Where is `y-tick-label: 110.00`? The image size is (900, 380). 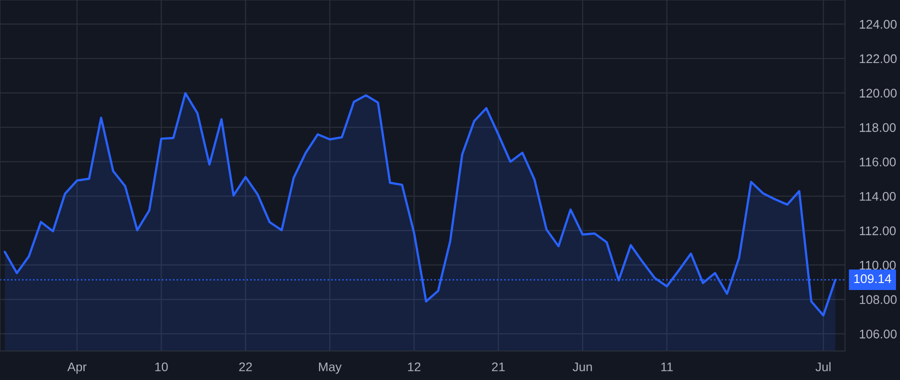
y-tick-label: 110.00 is located at coordinates (878, 265).